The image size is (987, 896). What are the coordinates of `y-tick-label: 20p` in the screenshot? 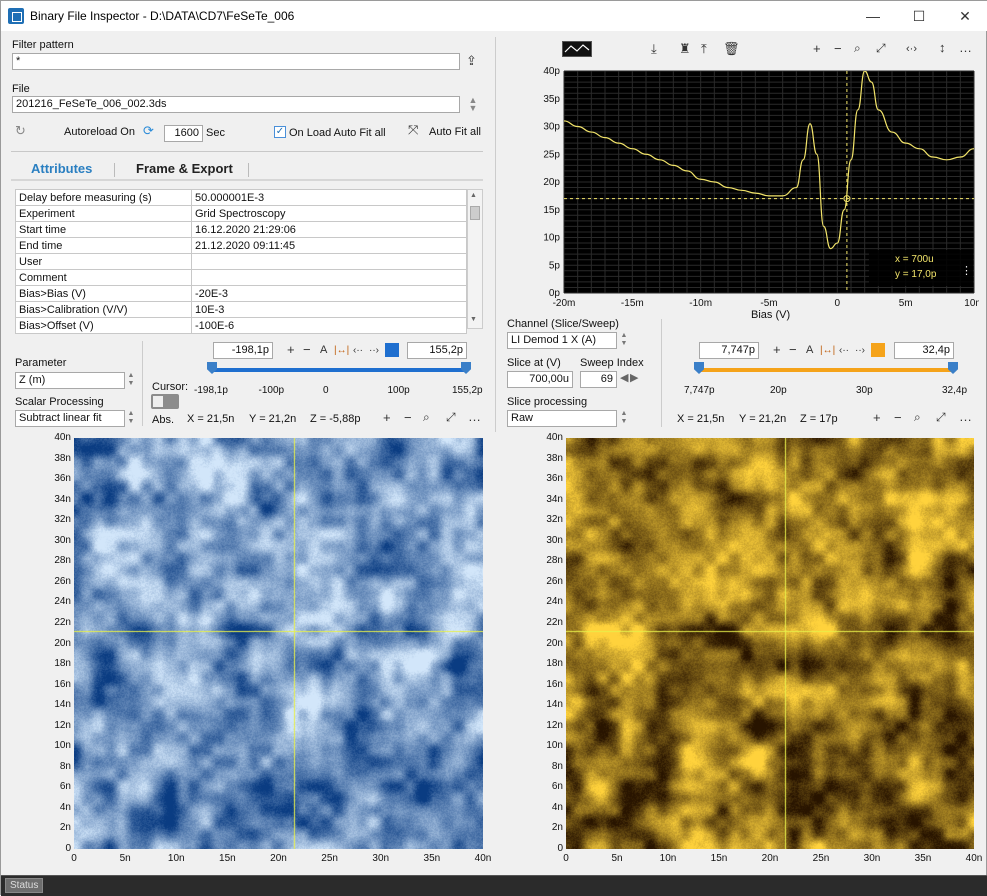 It's located at (551, 182).